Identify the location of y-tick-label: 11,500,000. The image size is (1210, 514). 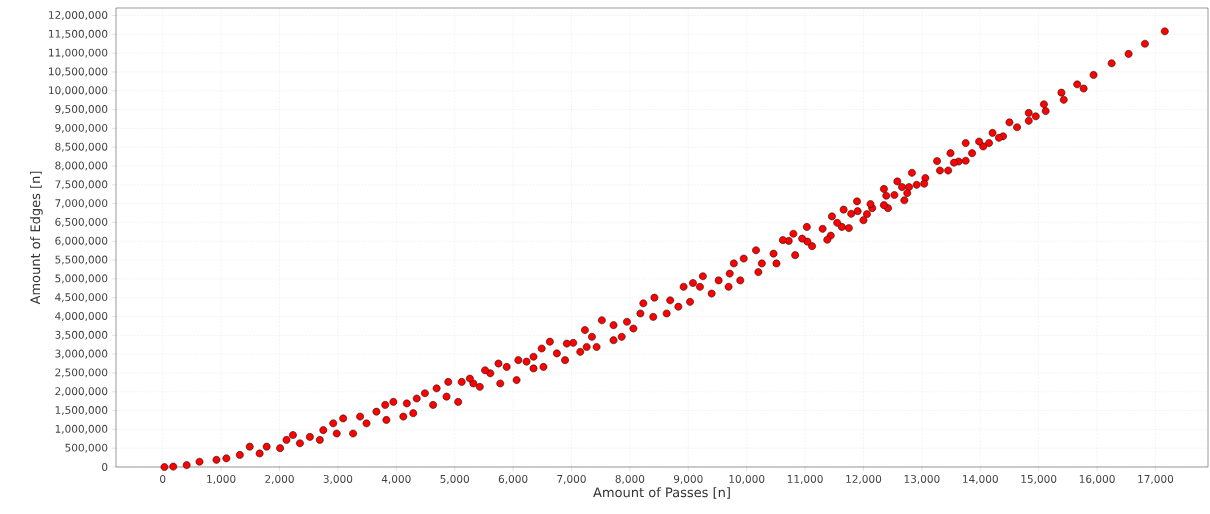
(78, 34).